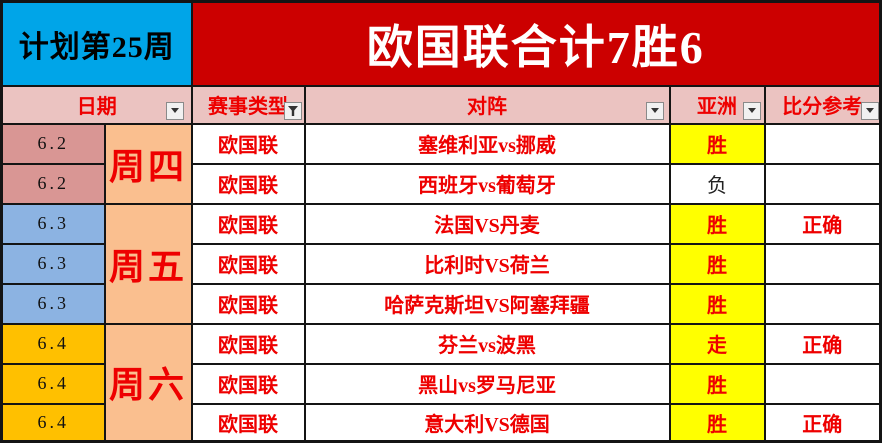  I want to click on date-filter-dropdown-icon, so click(174, 110).